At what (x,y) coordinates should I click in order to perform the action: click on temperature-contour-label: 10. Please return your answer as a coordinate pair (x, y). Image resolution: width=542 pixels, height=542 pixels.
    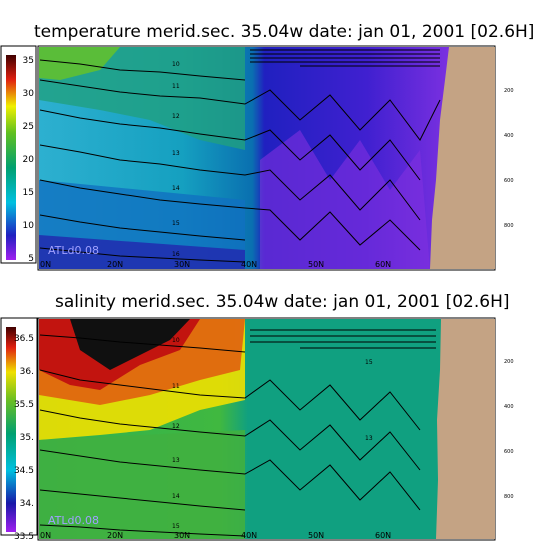
    Looking at the image, I should click on (176, 64).